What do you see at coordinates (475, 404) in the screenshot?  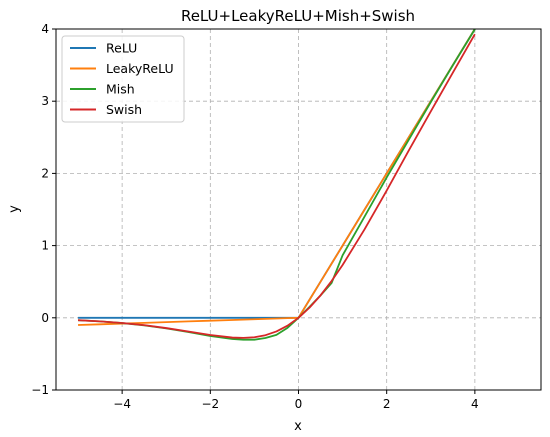 I see `x-tick-label: 4` at bounding box center [475, 404].